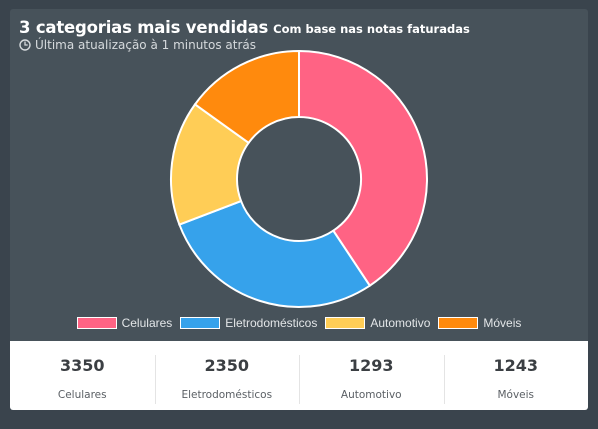 This screenshot has height=429, width=598. I want to click on clock-icon, so click(25, 45).